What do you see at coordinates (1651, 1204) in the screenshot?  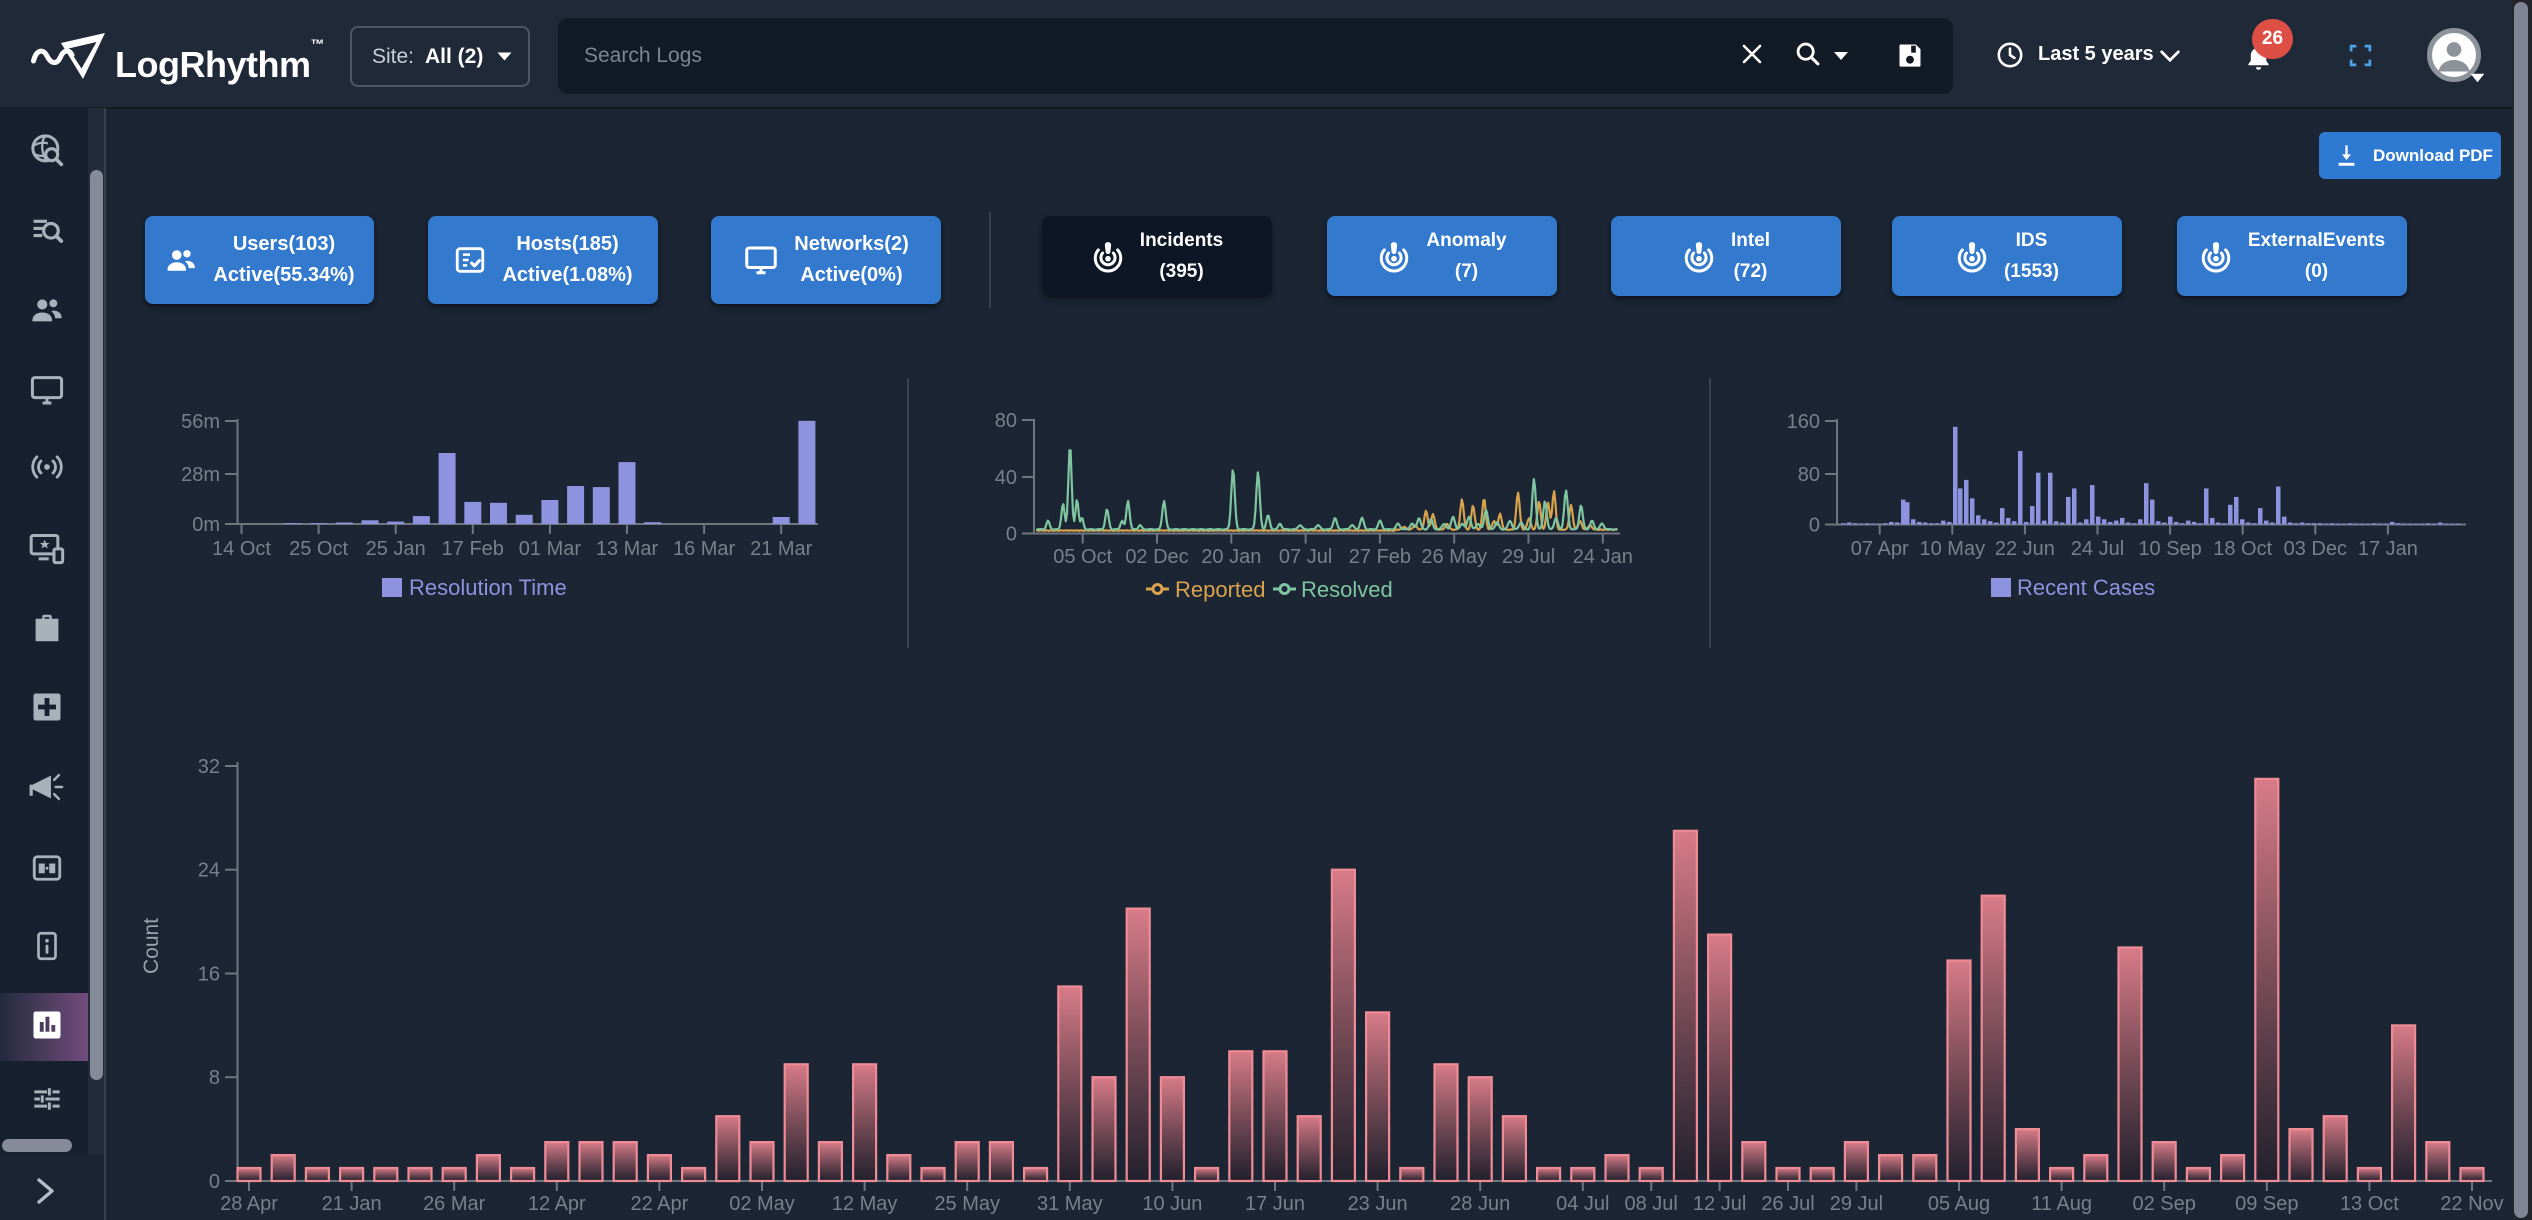 I see `svg-text: 08 Jul` at bounding box center [1651, 1204].